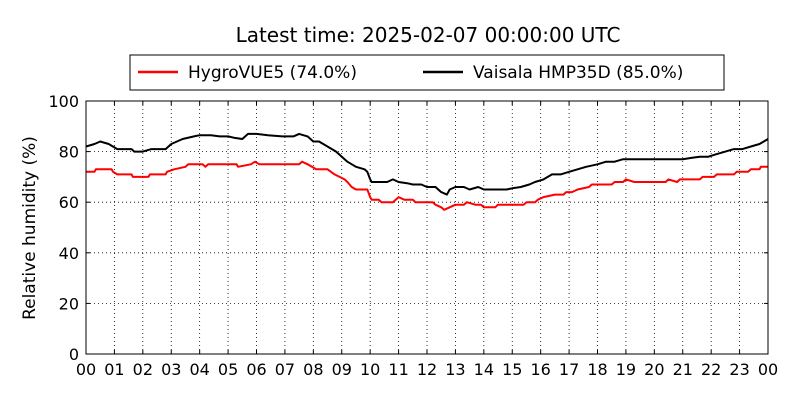 Image resolution: width=800 pixels, height=400 pixels. What do you see at coordinates (63, 101) in the screenshot?
I see `y-tick-label: 100` at bounding box center [63, 101].